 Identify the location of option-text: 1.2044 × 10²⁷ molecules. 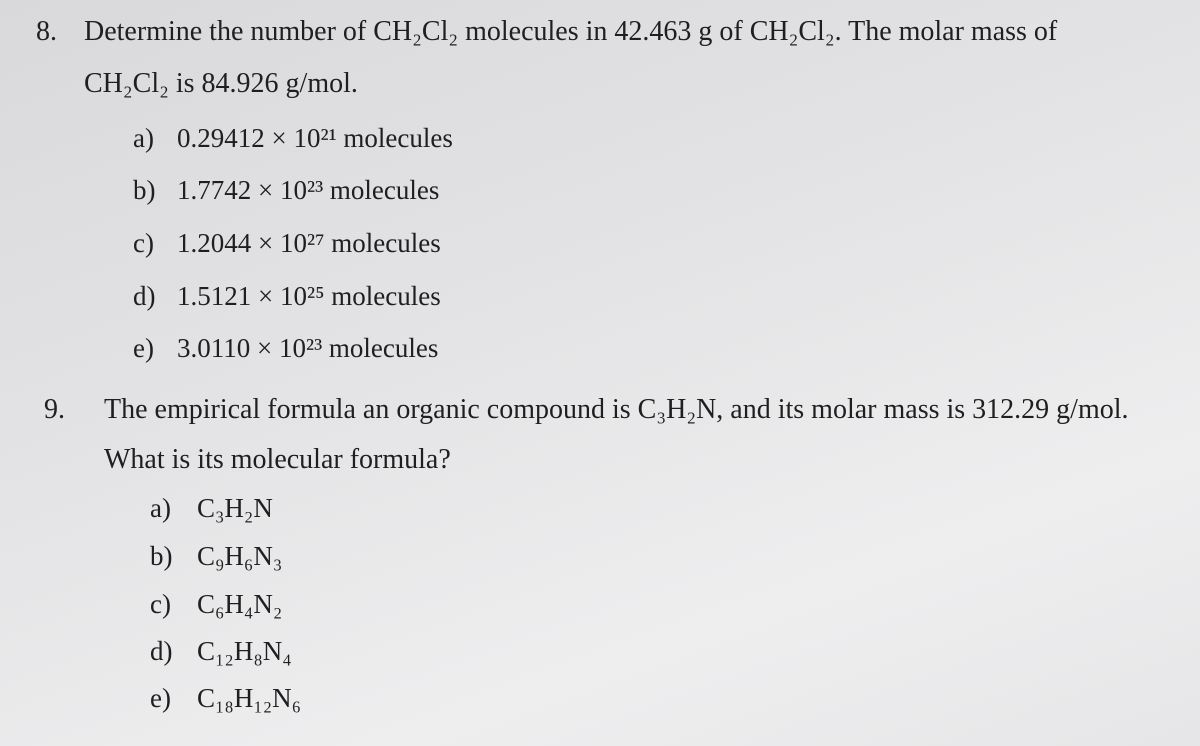
(309, 243).